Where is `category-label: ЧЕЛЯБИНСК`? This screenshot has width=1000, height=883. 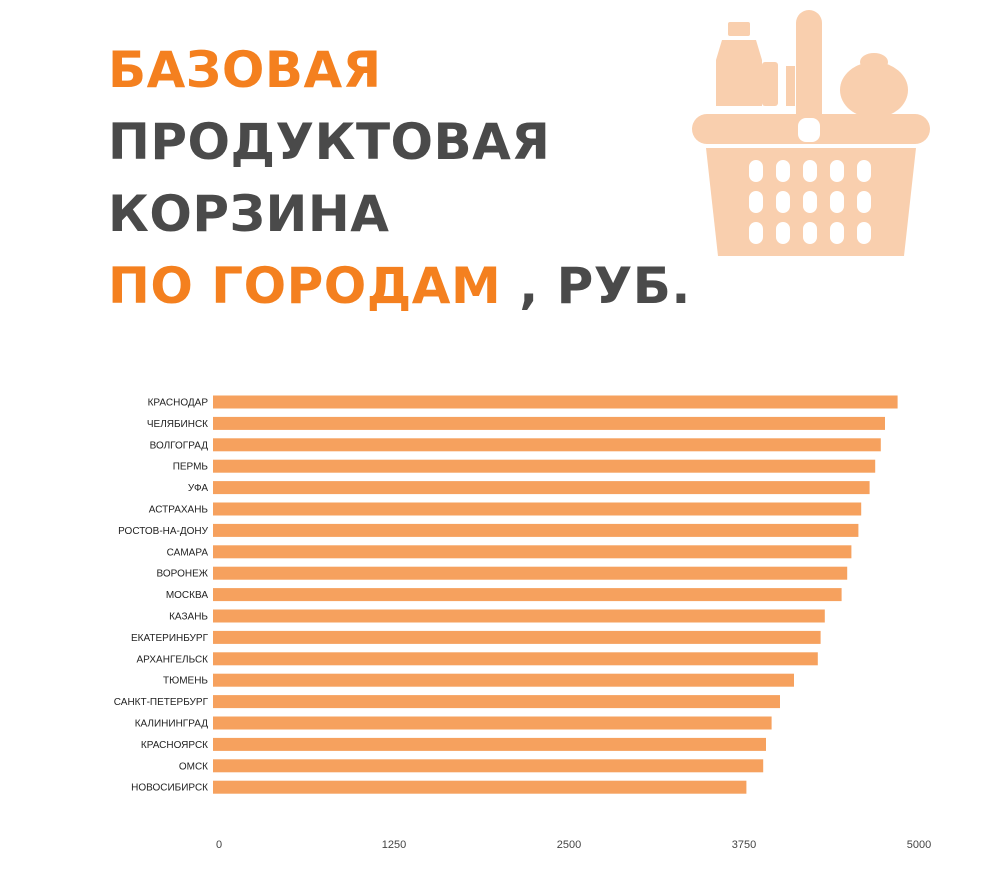 category-label: ЧЕЛЯБИНСК is located at coordinates (177, 424).